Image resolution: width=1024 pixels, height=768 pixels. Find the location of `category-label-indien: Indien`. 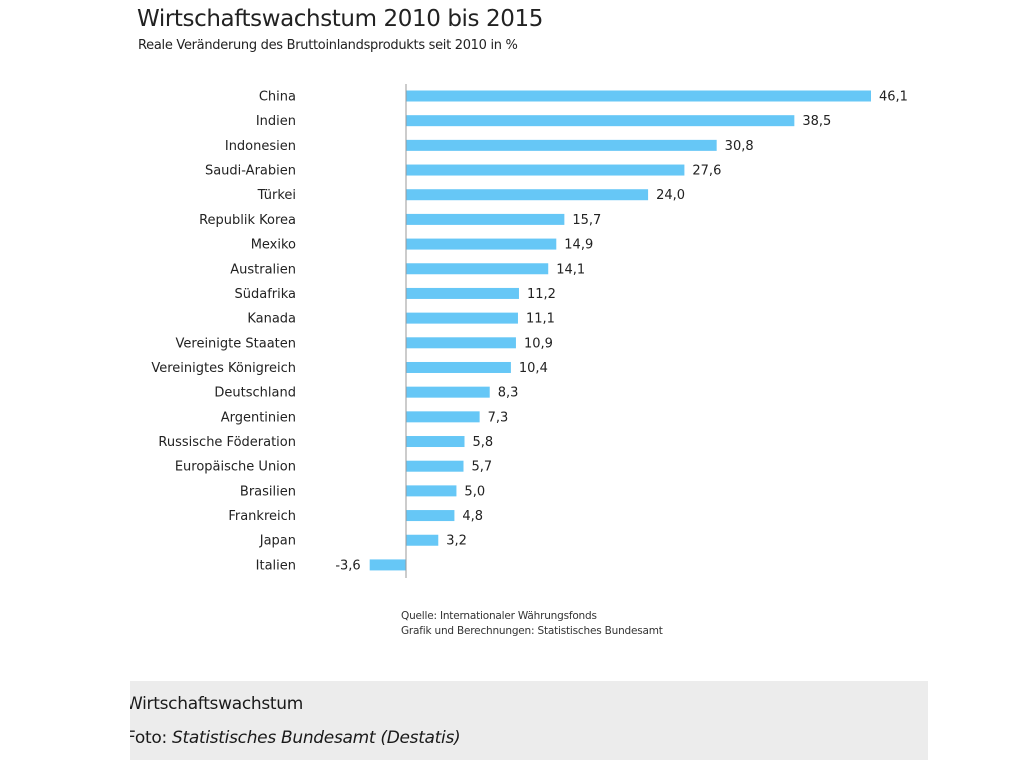

category-label-indien: Indien is located at coordinates (276, 121).